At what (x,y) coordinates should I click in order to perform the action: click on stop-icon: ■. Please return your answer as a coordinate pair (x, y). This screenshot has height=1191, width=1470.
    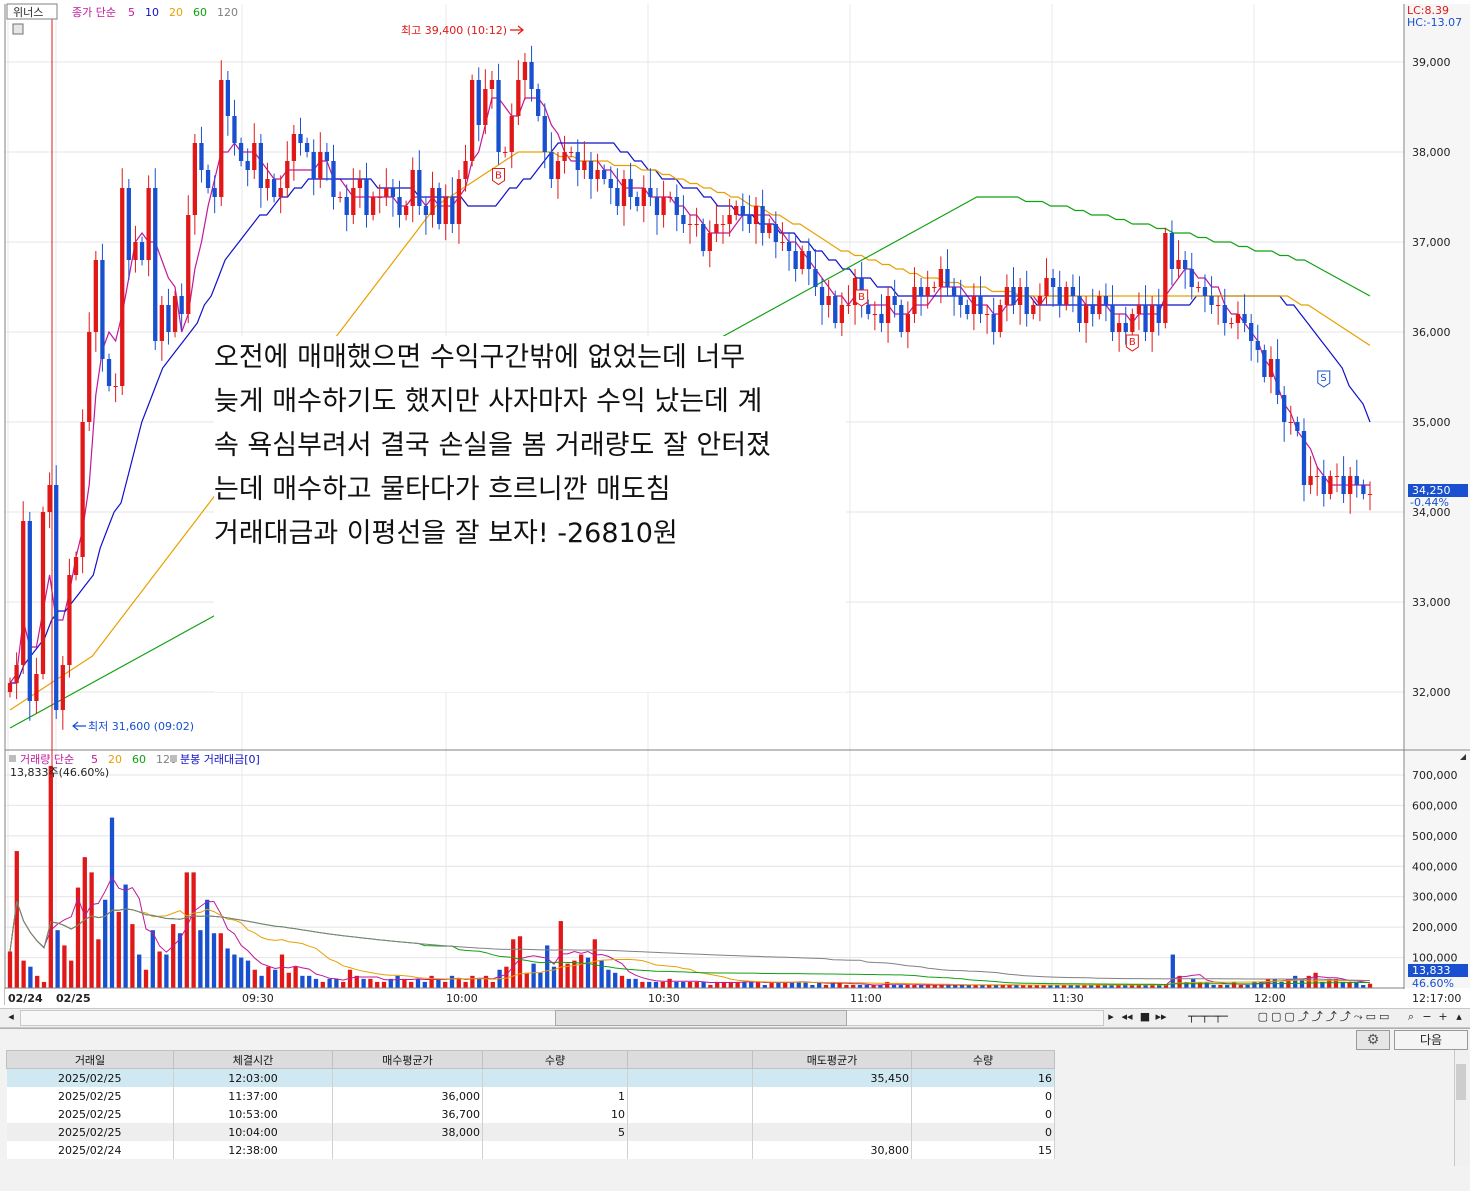
    Looking at the image, I should click on (1145, 1016).